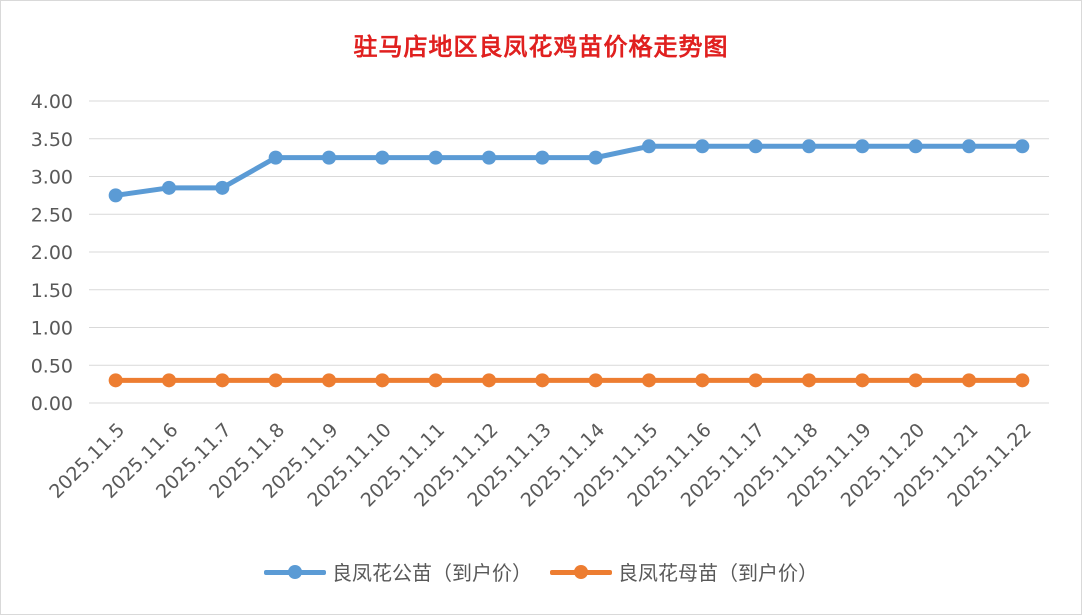 The height and width of the screenshot is (615, 1082). What do you see at coordinates (52, 404) in the screenshot?
I see `y-tick-label-0: 0.00` at bounding box center [52, 404].